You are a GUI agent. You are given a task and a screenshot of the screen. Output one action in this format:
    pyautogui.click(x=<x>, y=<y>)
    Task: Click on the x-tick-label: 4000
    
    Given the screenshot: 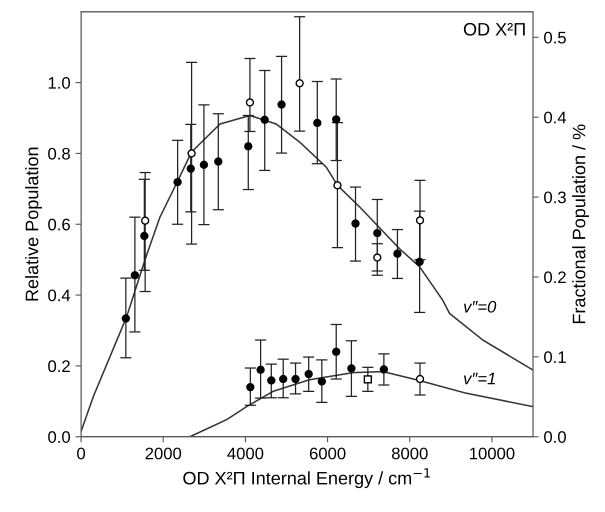 What is the action you would take?
    pyautogui.click(x=245, y=454)
    